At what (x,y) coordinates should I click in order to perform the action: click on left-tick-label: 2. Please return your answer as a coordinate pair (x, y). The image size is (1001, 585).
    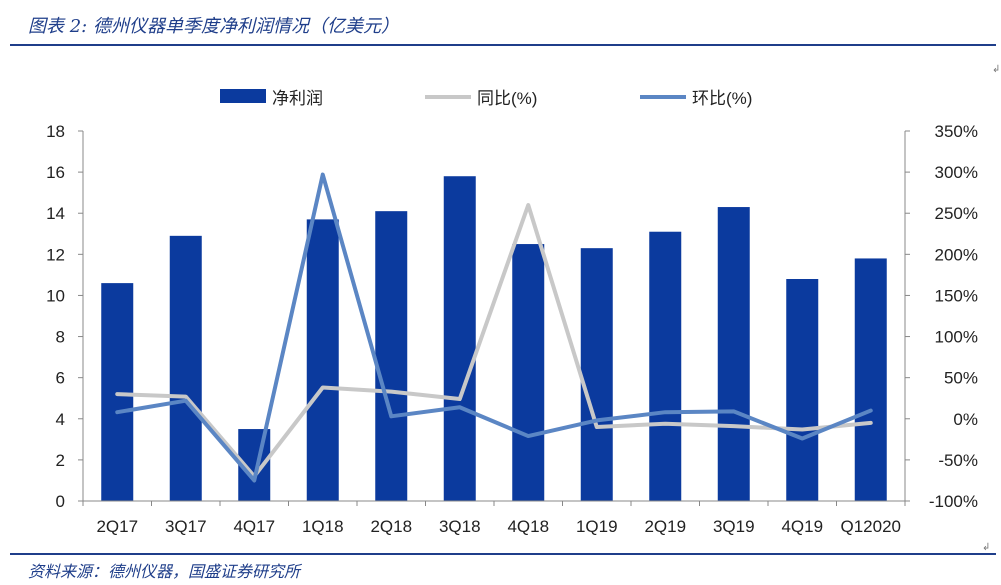
    Looking at the image, I should click on (60, 460).